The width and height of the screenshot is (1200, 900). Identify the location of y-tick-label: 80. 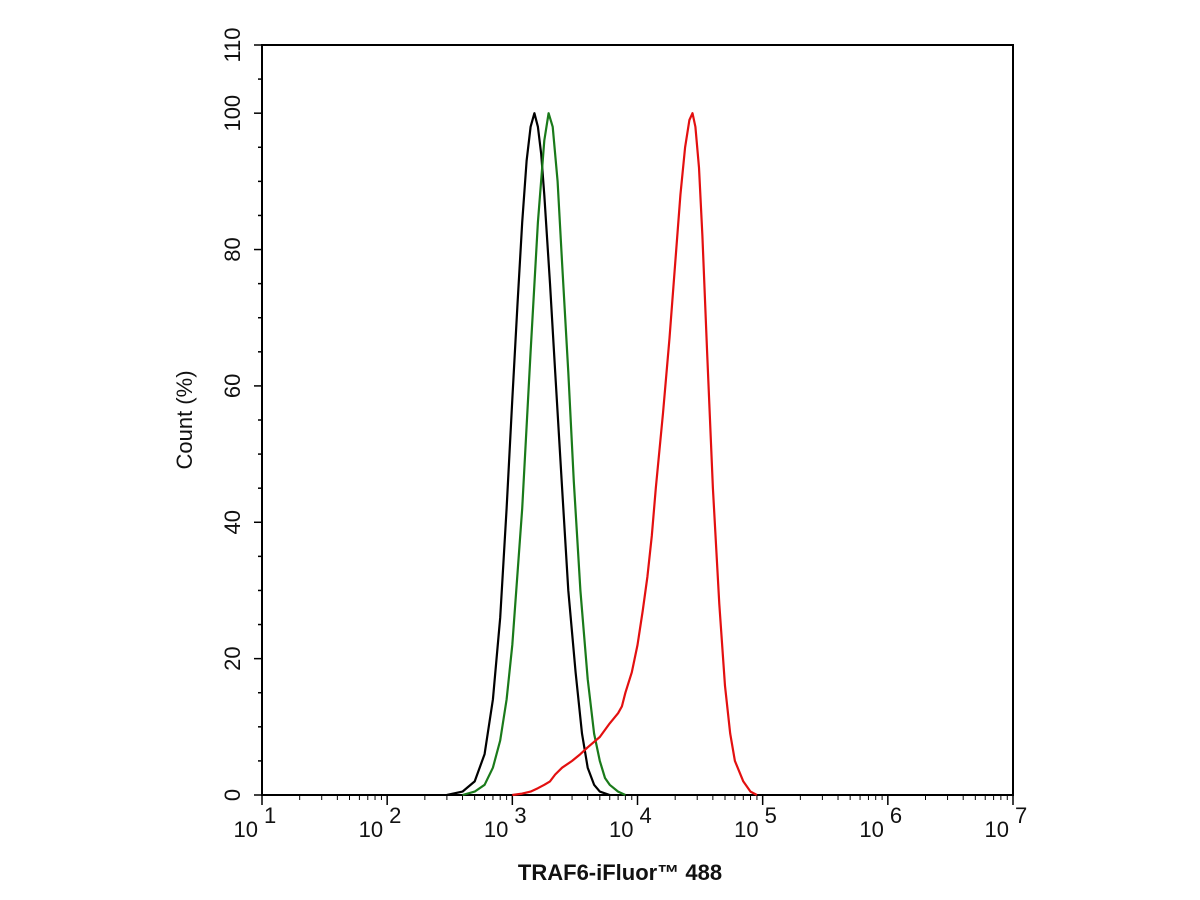
(232, 249).